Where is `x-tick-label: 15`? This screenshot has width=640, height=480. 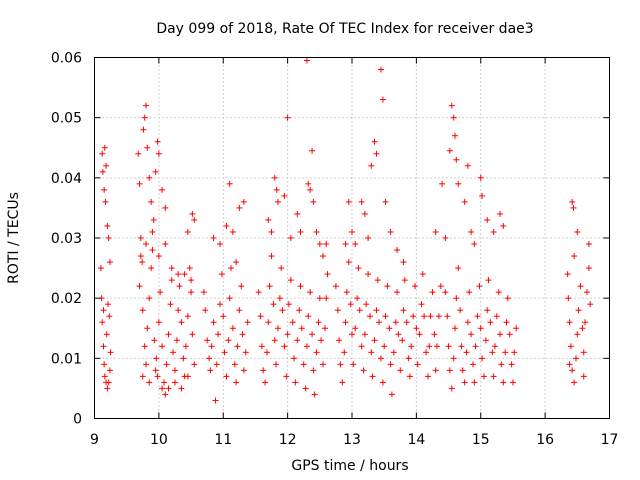
x-tick-label: 15 is located at coordinates (481, 440).